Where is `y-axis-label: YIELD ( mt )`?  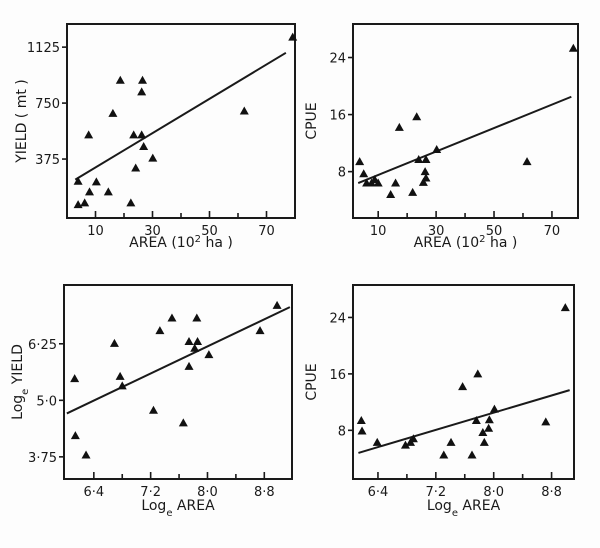 y-axis-label: YIELD ( mt ) is located at coordinates (22, 121).